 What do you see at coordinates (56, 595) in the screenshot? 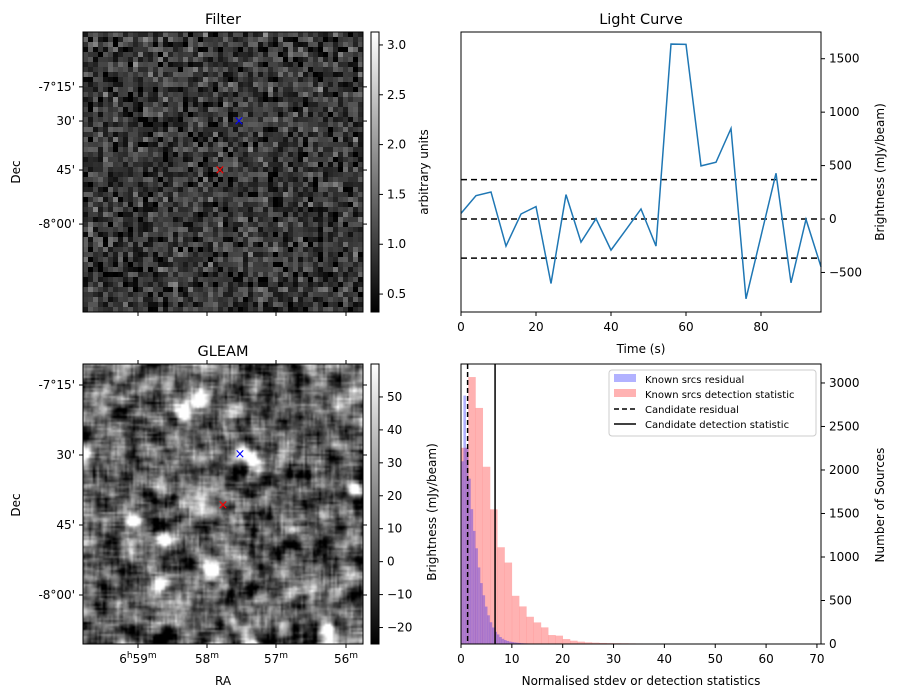
I see `dec-tick-label: -8°00'` at bounding box center [56, 595].